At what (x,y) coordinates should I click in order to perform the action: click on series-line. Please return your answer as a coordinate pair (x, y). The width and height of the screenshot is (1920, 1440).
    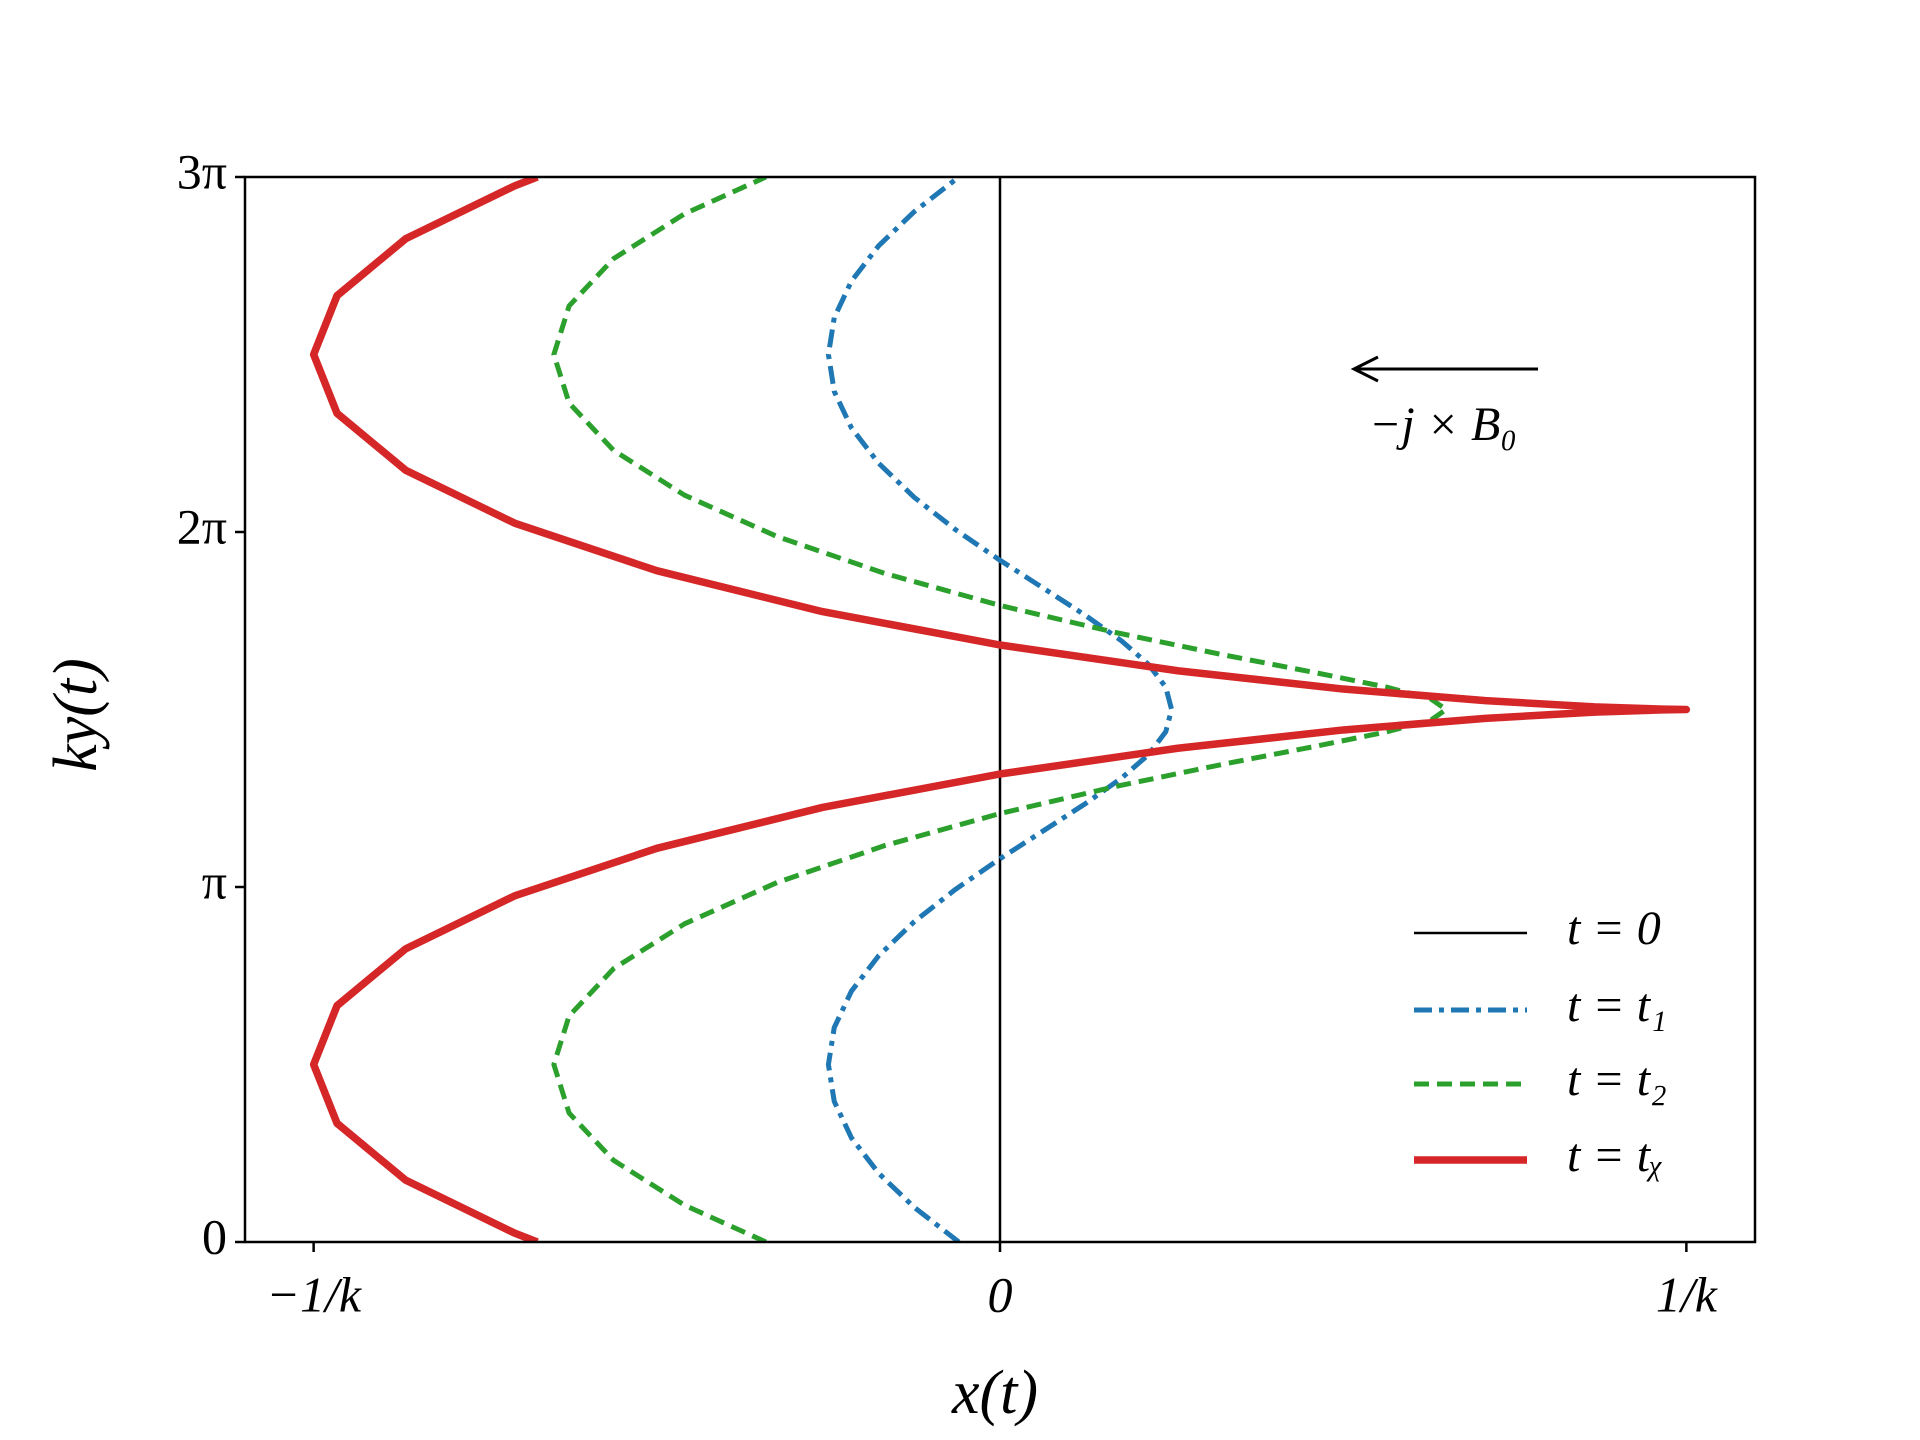
    Looking at the image, I should click on (1000, 709).